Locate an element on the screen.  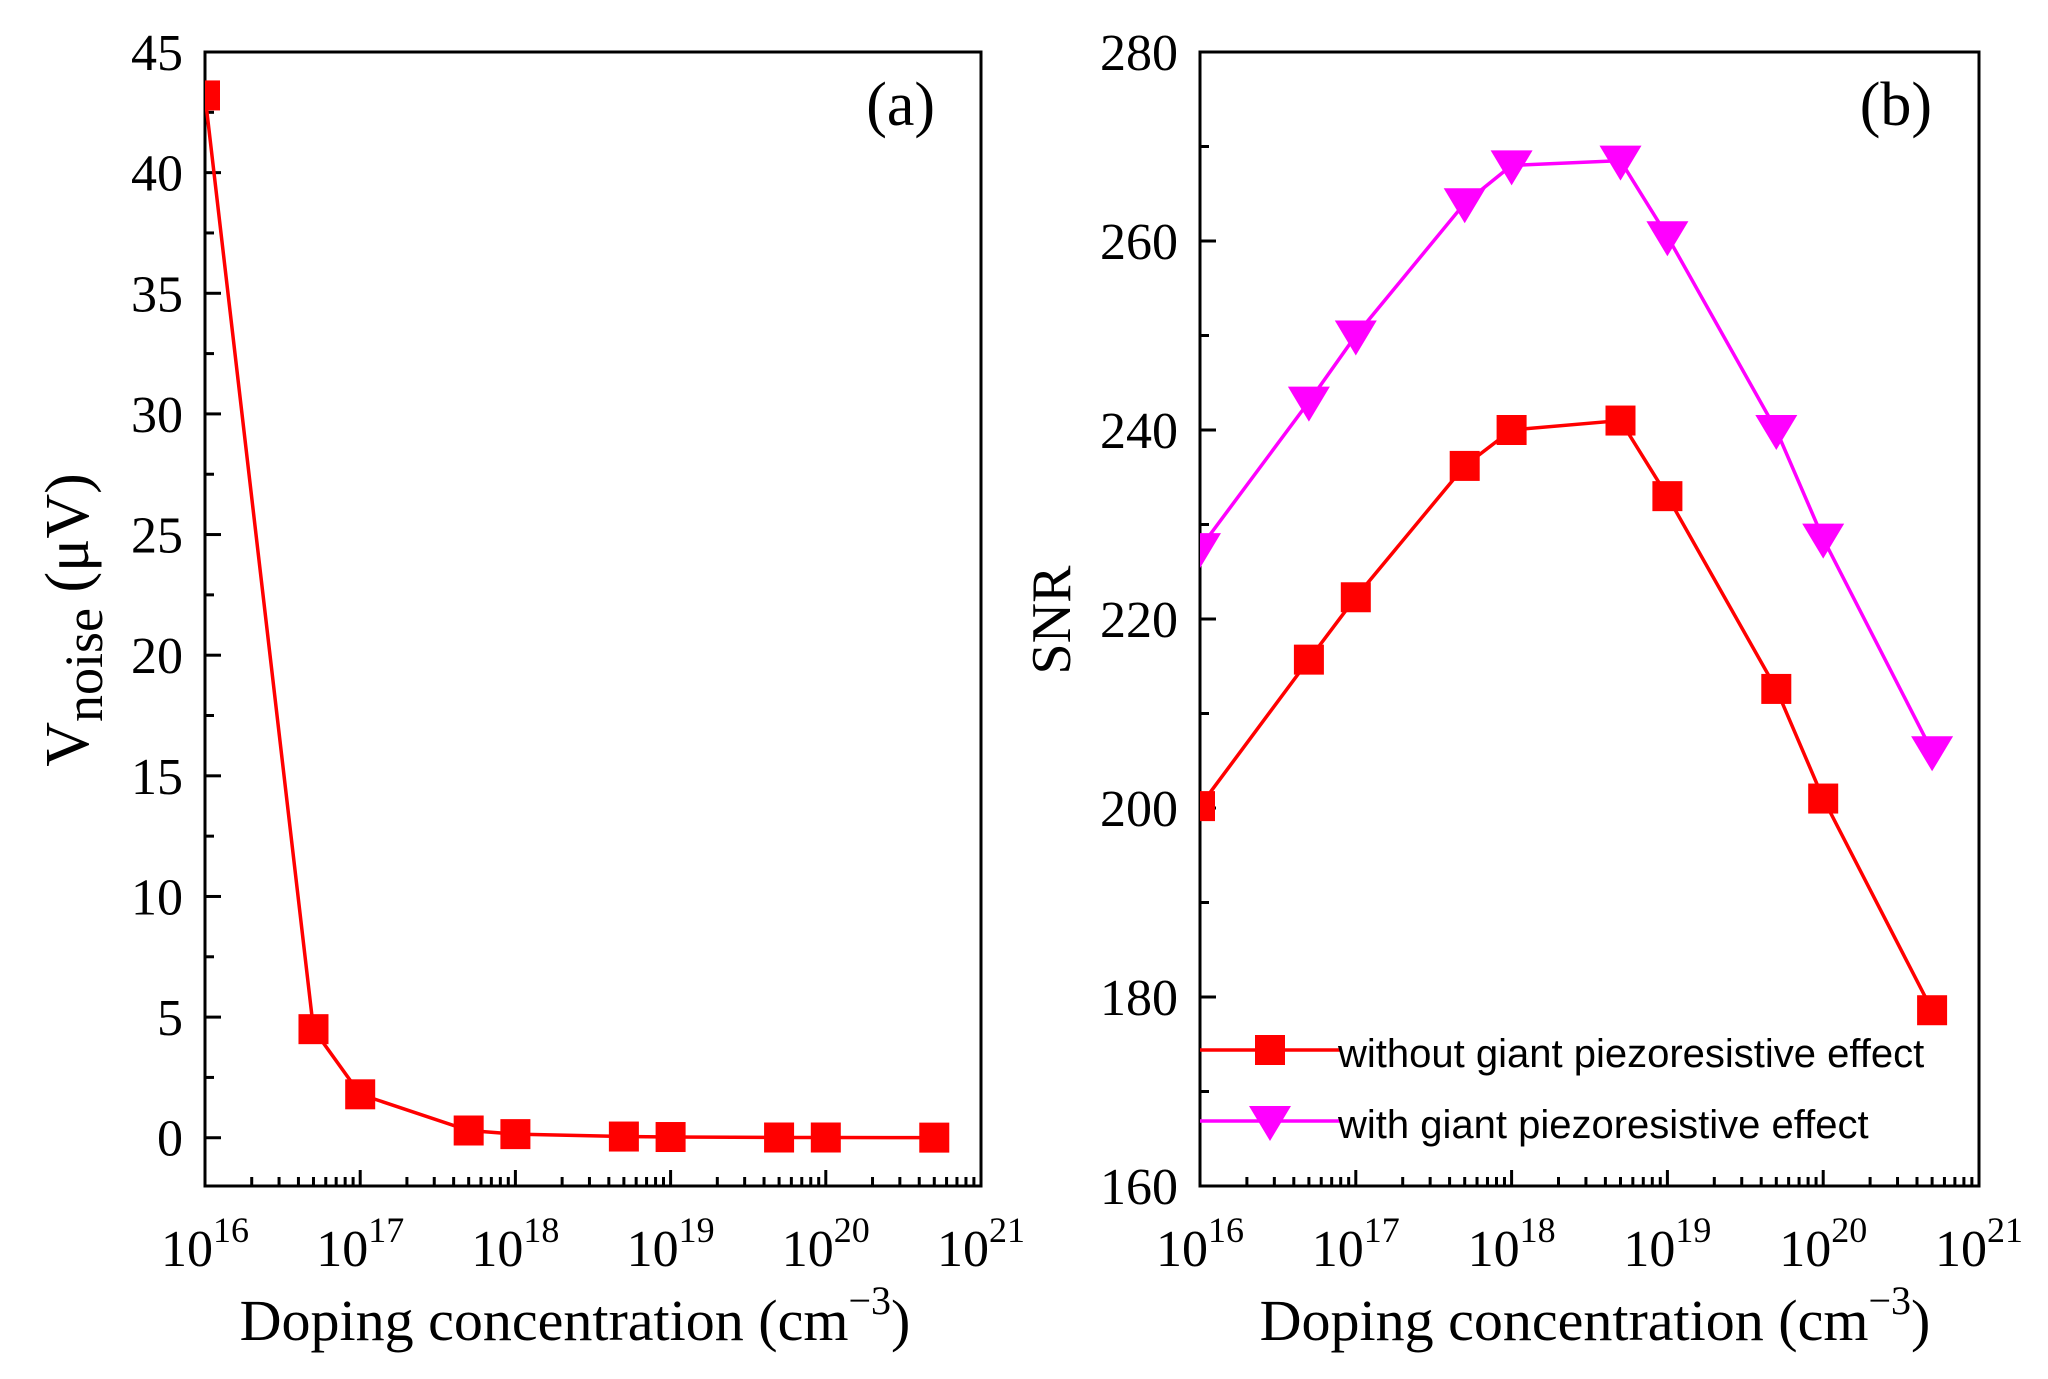
x-tick-label: 1016 is located at coordinates (1200, 1244).